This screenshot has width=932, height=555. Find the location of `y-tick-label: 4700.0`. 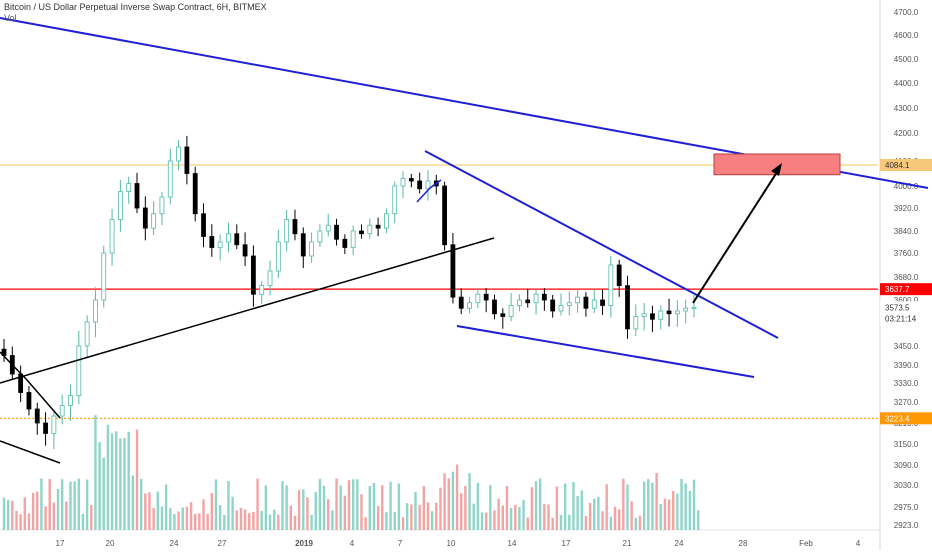

y-tick-label: 4700.0 is located at coordinates (906, 12).